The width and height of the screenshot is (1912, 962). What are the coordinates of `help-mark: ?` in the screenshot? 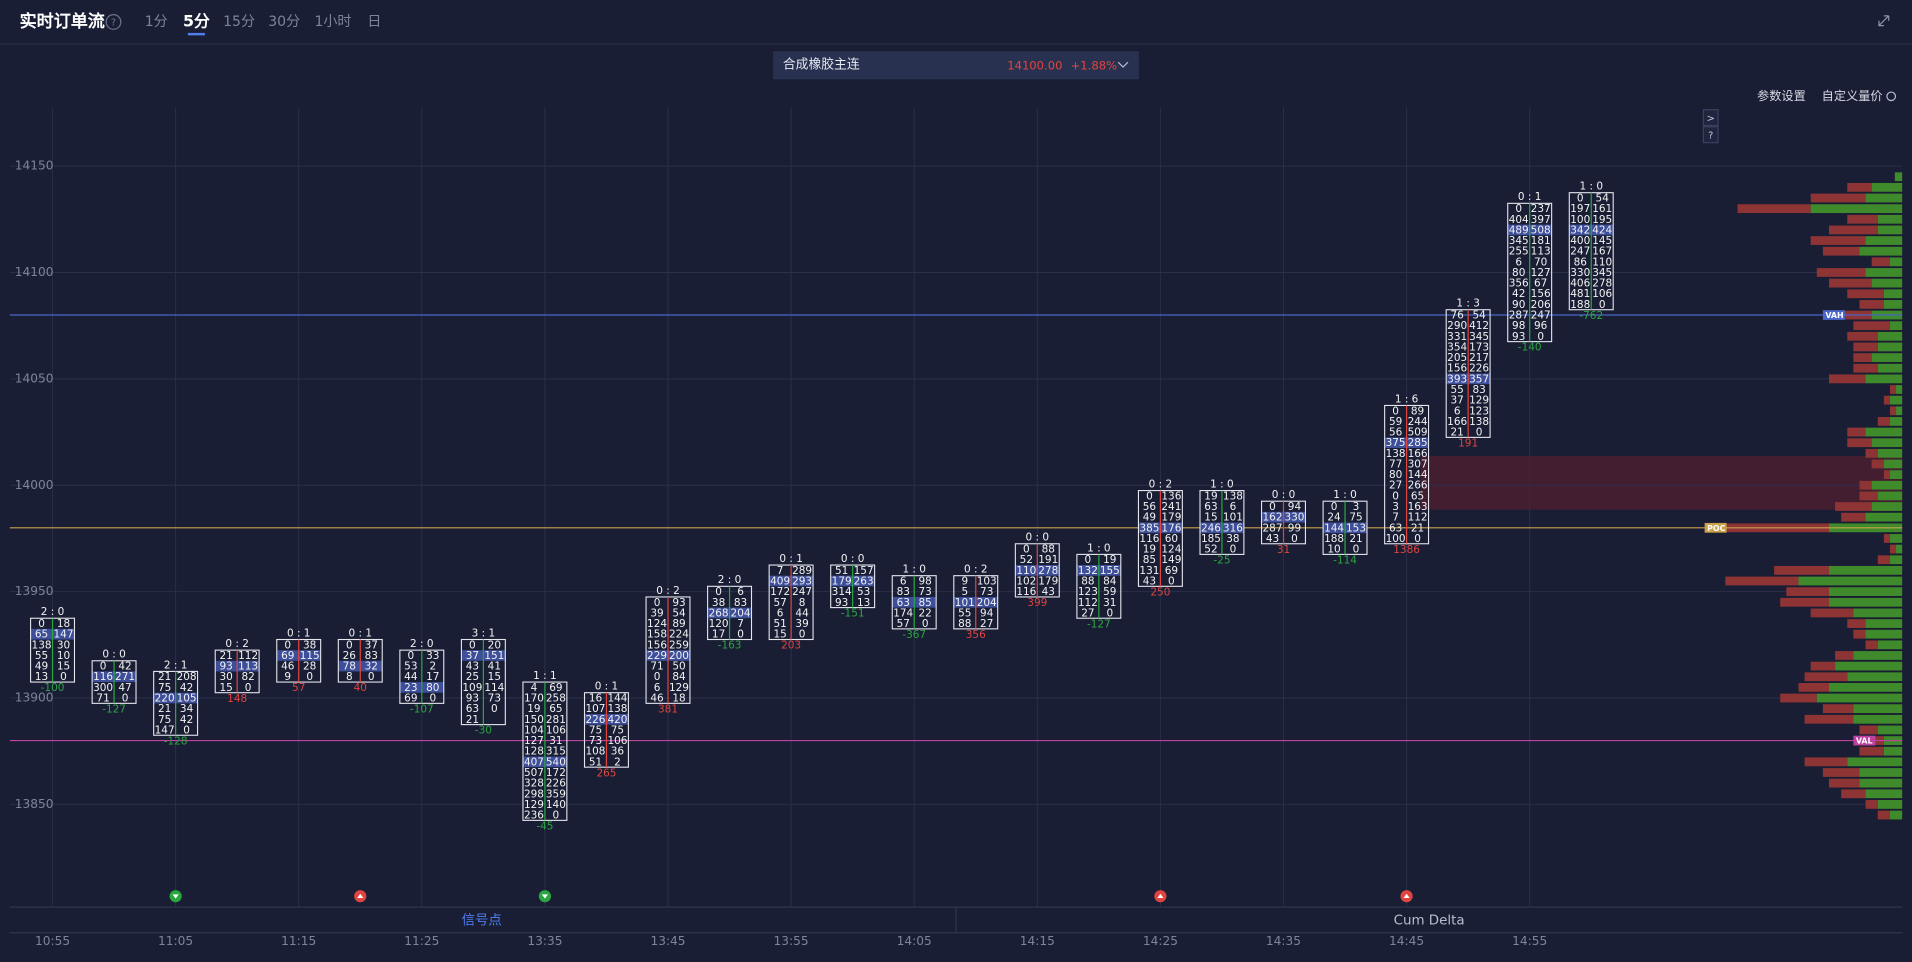 It's located at (113, 23).